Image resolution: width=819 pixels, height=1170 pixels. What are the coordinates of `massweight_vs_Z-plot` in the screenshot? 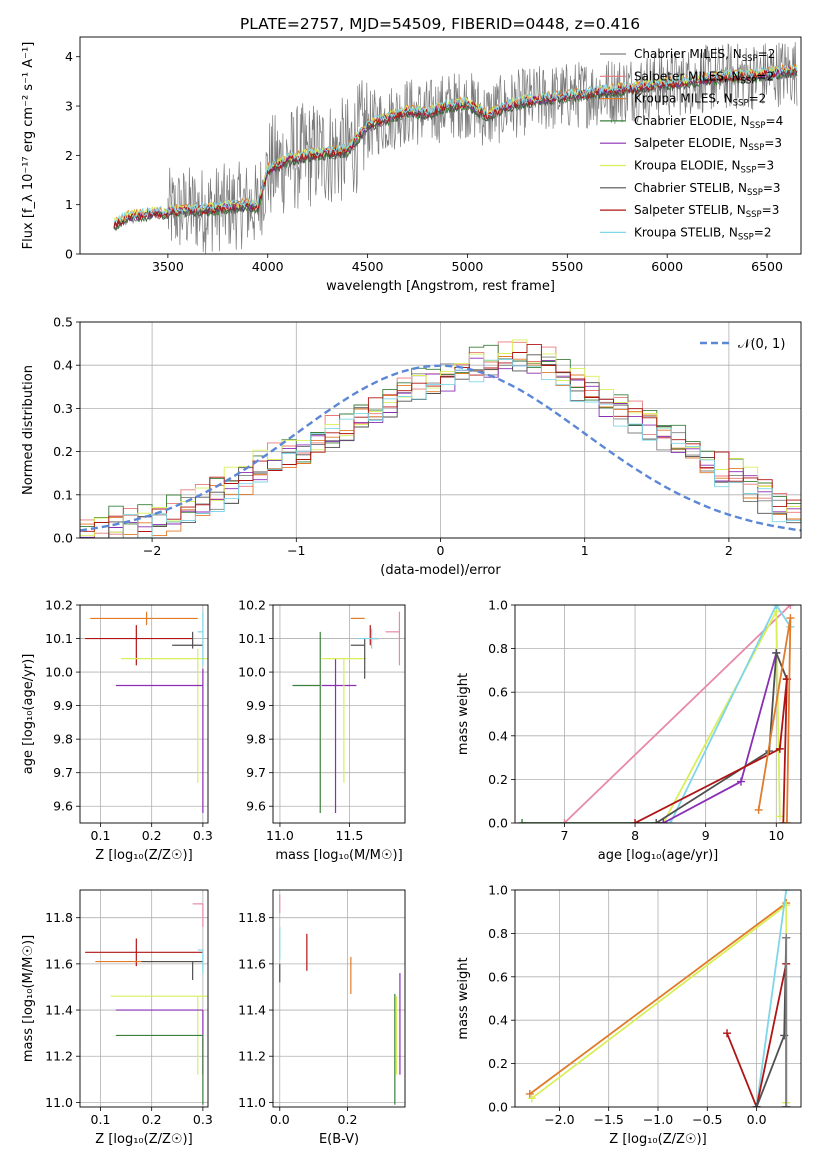 It's located at (658, 998).